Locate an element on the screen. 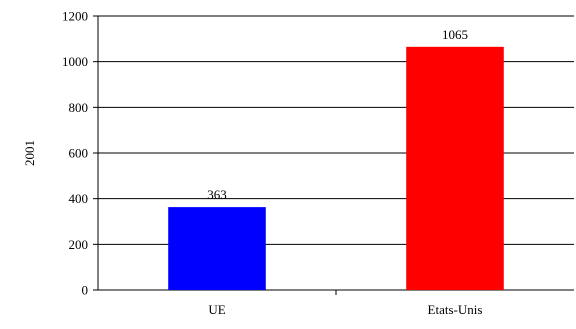 Image resolution: width=576 pixels, height=329 pixels. y-tick-label: 400 is located at coordinates (79, 198).